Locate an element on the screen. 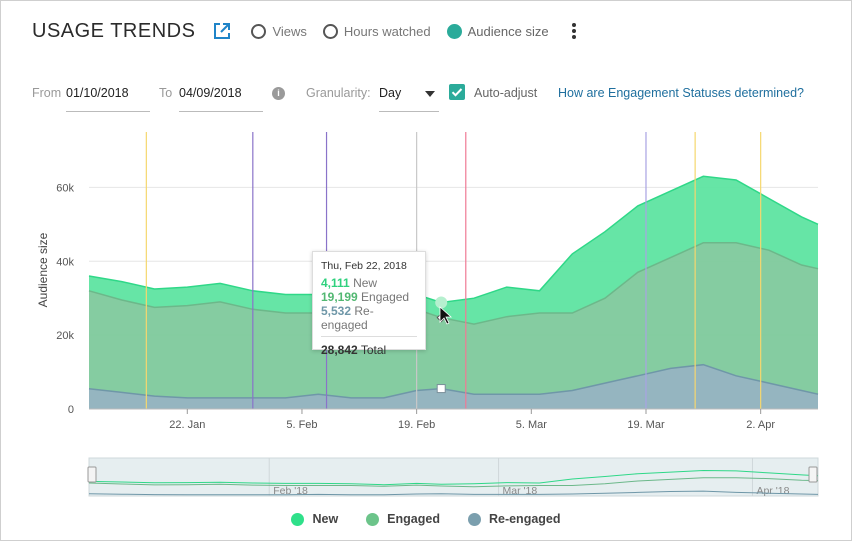 The height and width of the screenshot is (541, 852). tooltip-value: 19,199 is located at coordinates (339, 297).